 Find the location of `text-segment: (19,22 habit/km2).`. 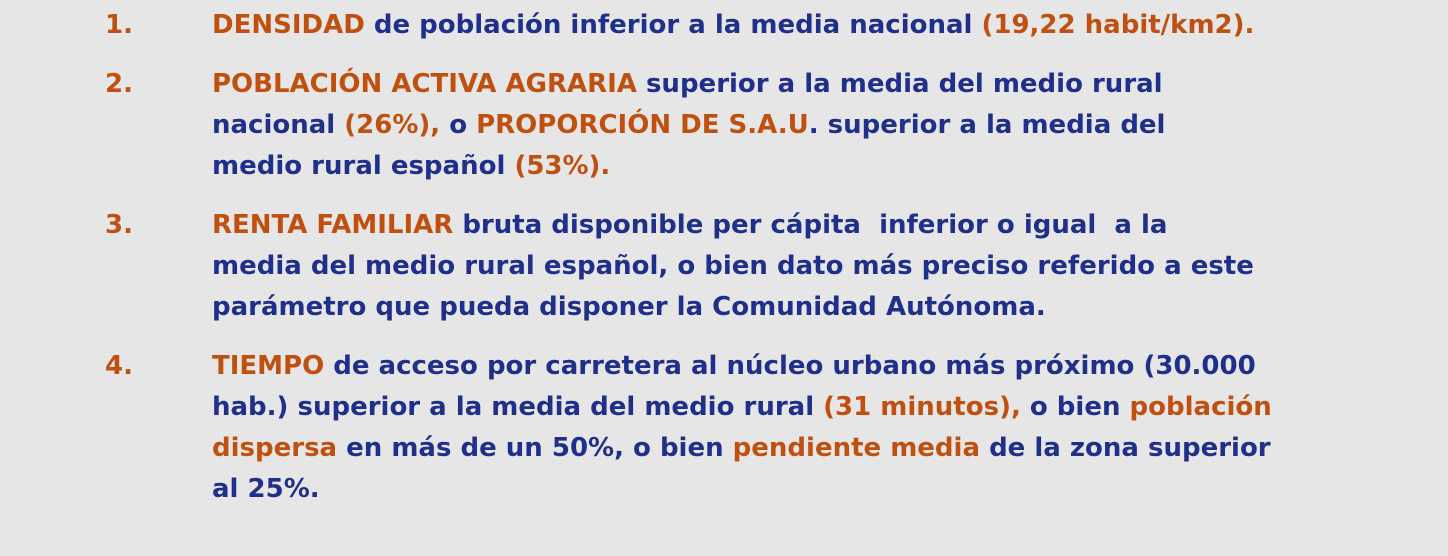

text-segment: (19,22 habit/km2). is located at coordinates (1118, 25).